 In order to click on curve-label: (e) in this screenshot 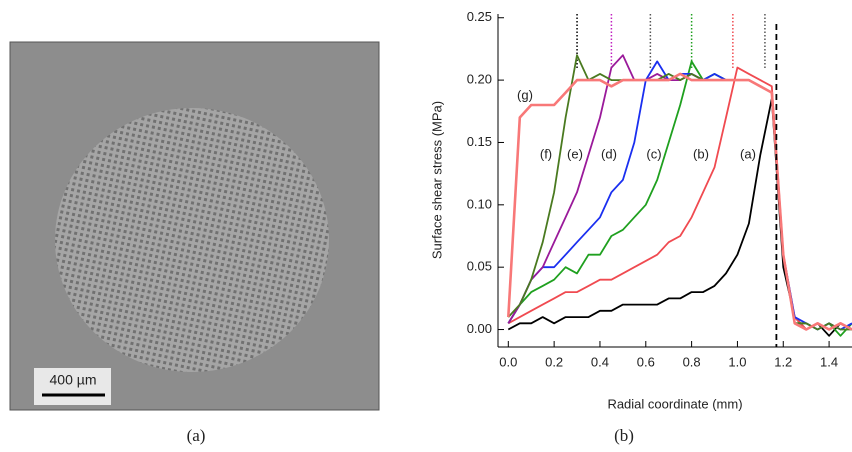, I will do `click(575, 153)`.